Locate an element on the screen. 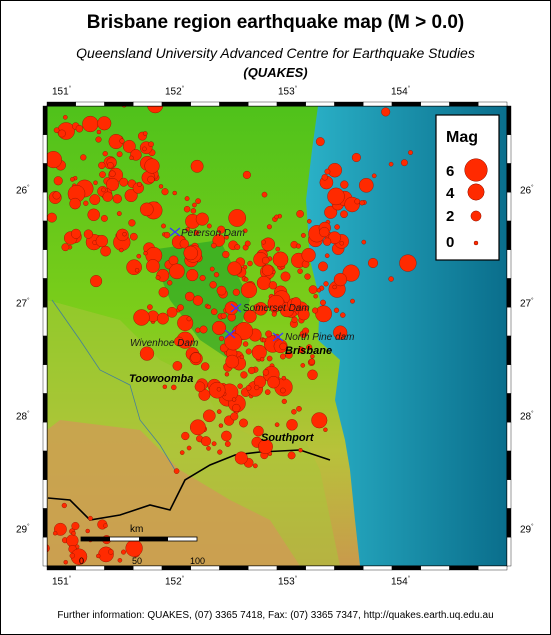 The width and height of the screenshot is (551, 635). ranges-area is located at coordinates (173, 493).